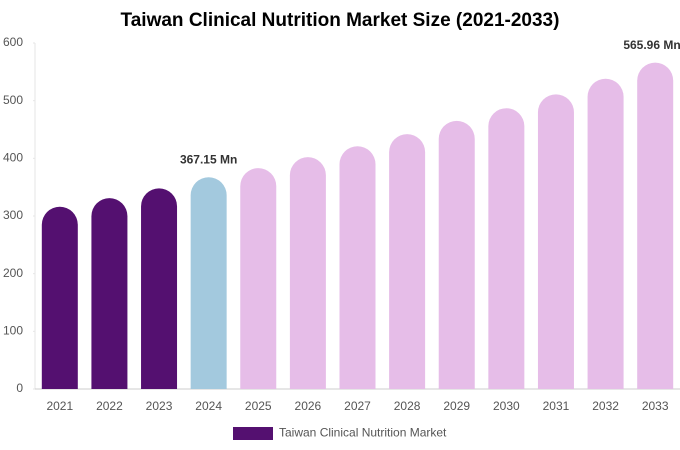 This screenshot has height=450, width=680. Describe the element at coordinates (556, 406) in the screenshot. I see `x-tick-label: 2031` at that location.